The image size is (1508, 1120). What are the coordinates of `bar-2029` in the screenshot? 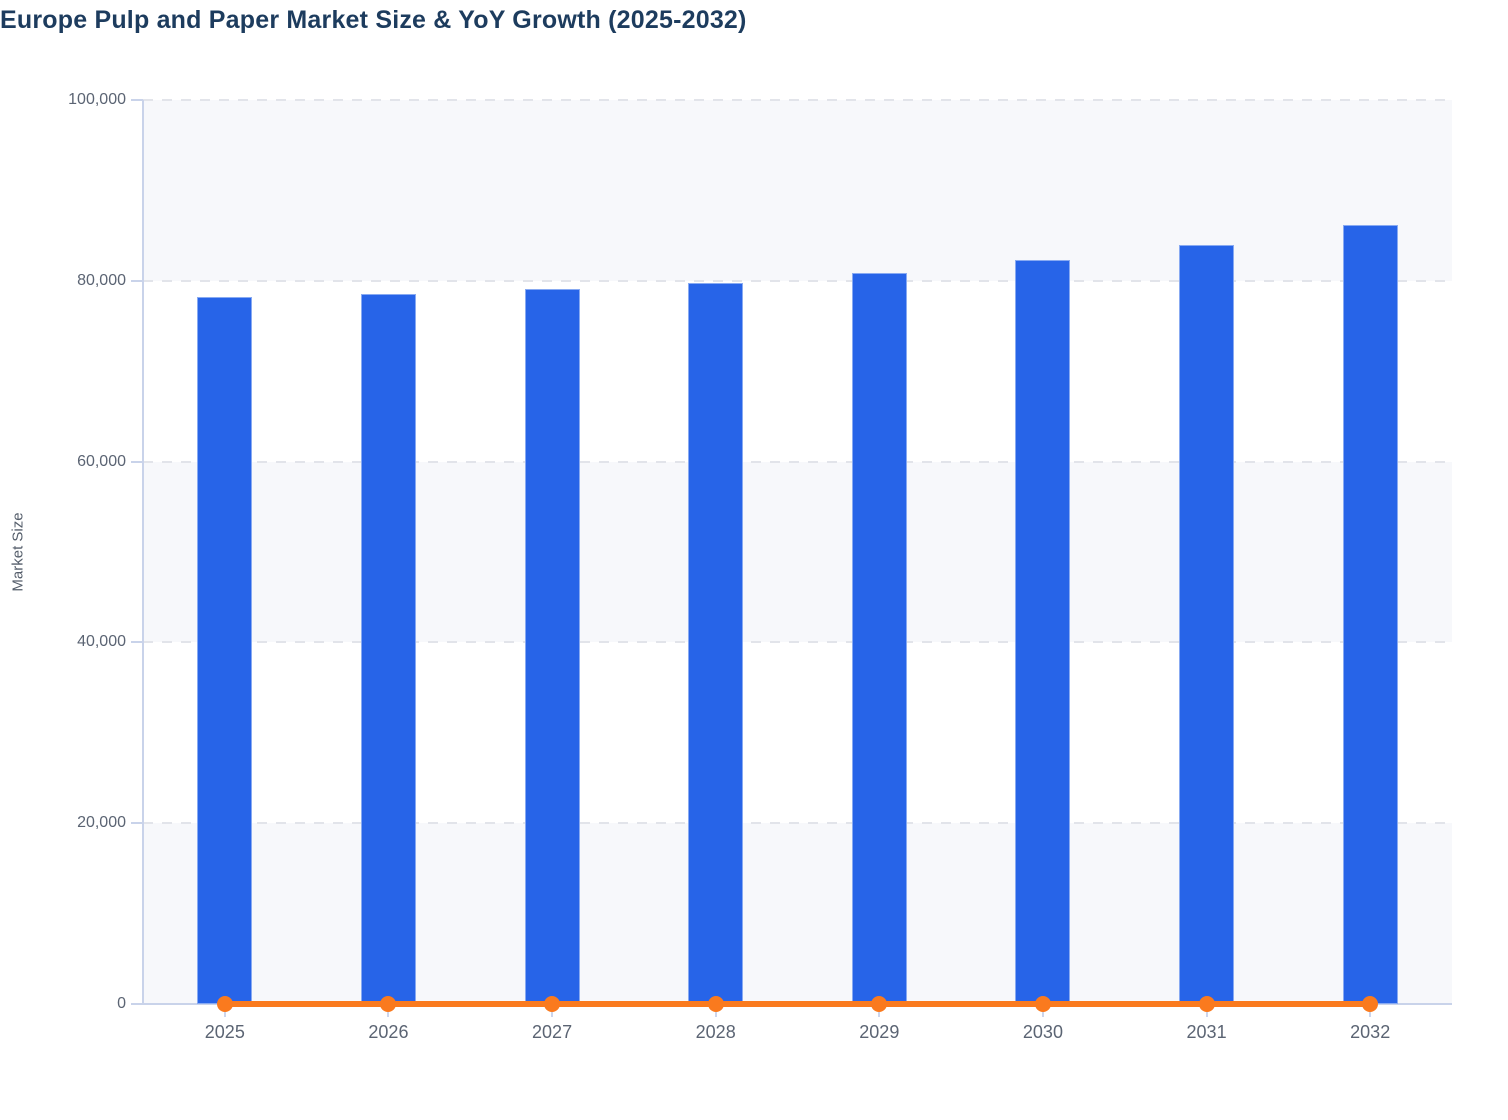 It's located at (879, 638).